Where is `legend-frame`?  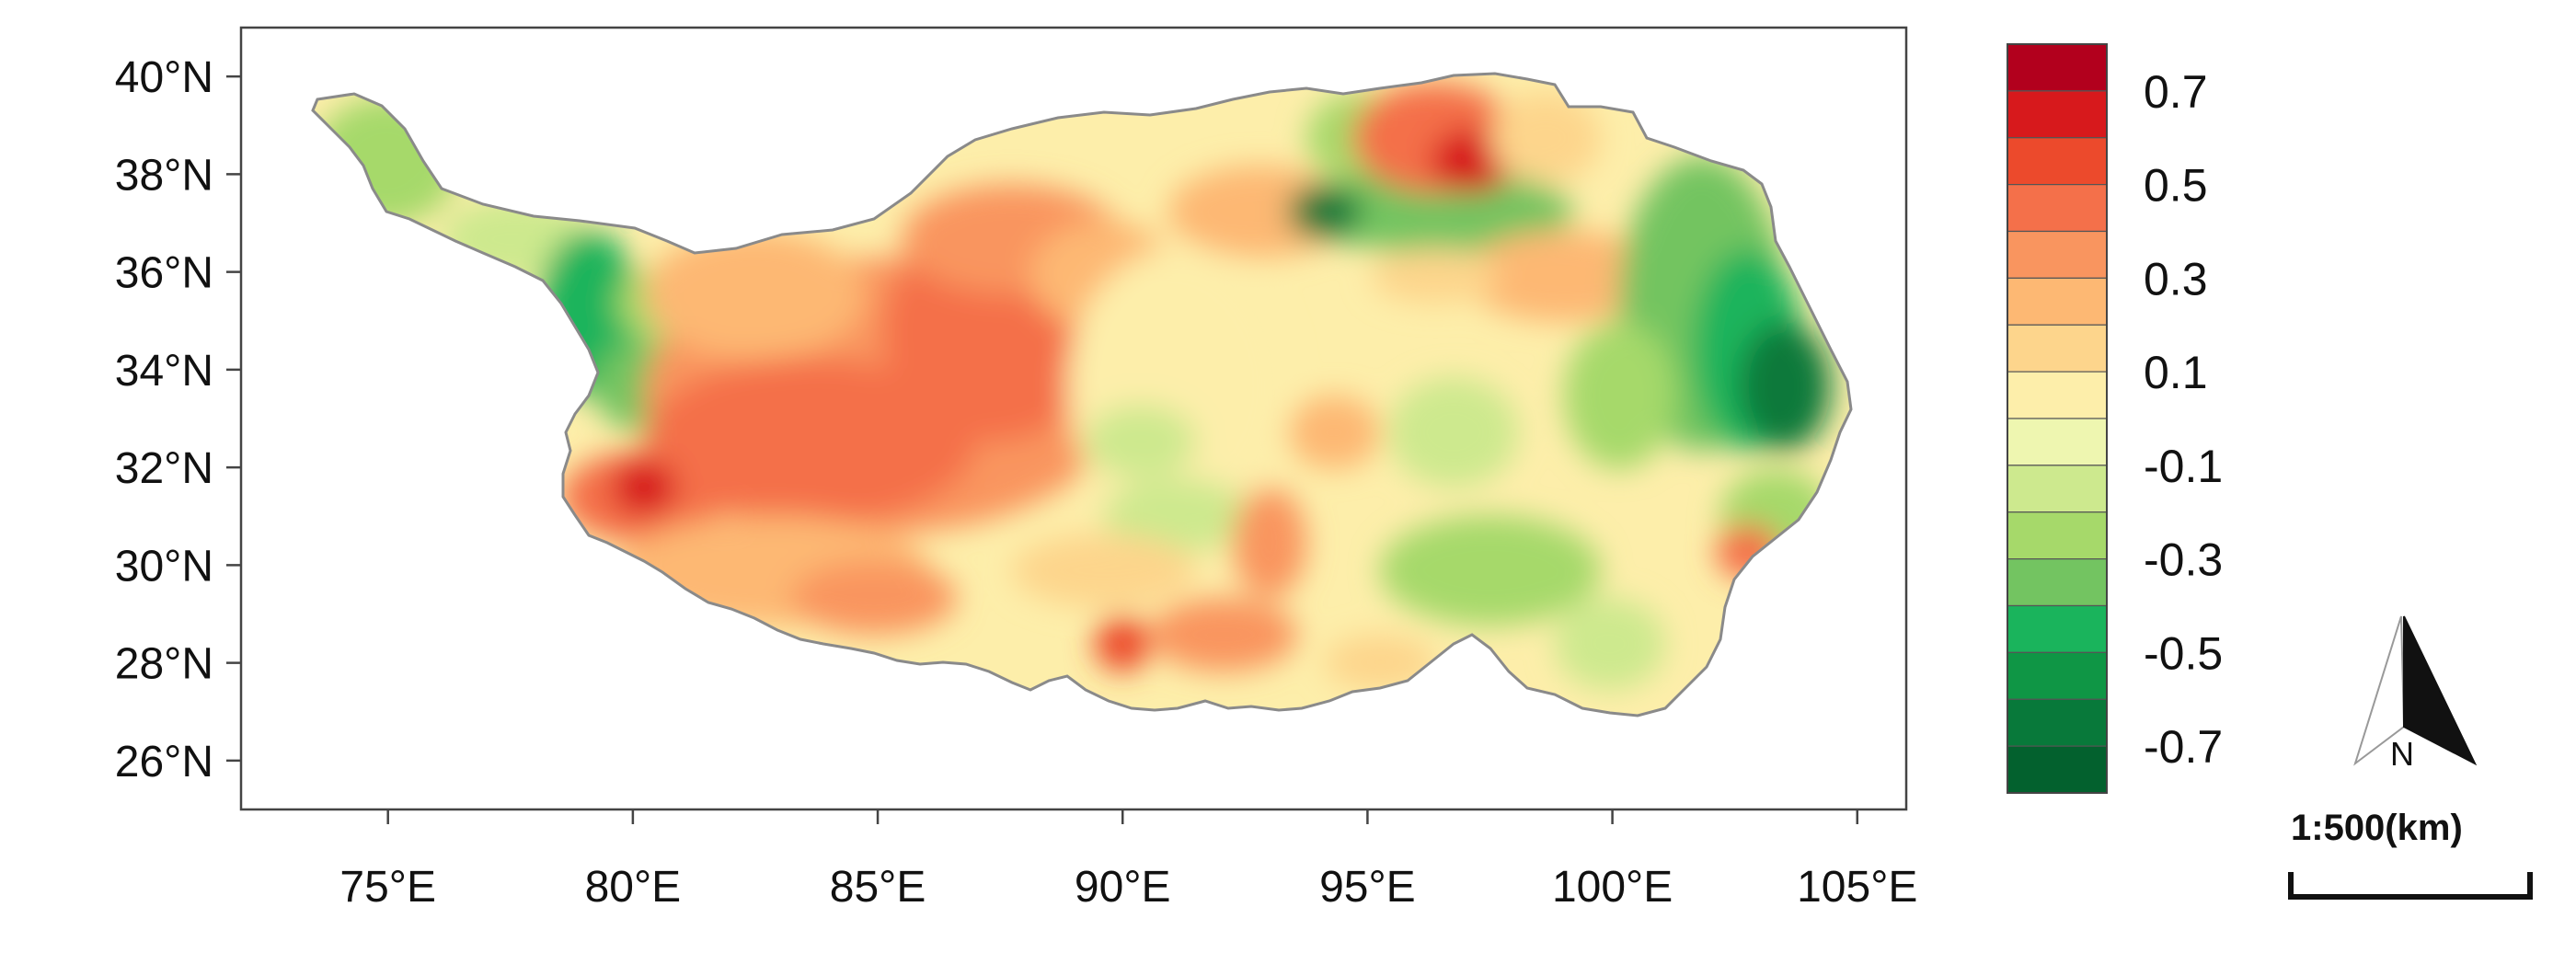
legend-frame is located at coordinates (2057, 418).